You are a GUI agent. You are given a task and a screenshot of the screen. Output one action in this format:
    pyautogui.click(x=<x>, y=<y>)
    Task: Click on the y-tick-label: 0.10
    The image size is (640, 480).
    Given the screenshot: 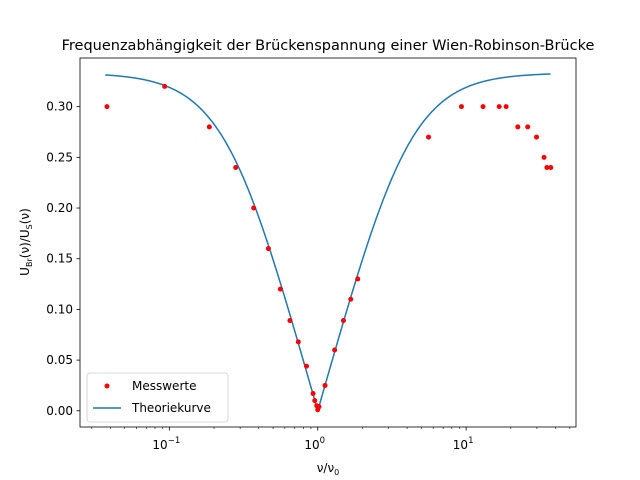 What is the action you would take?
    pyautogui.click(x=59, y=309)
    